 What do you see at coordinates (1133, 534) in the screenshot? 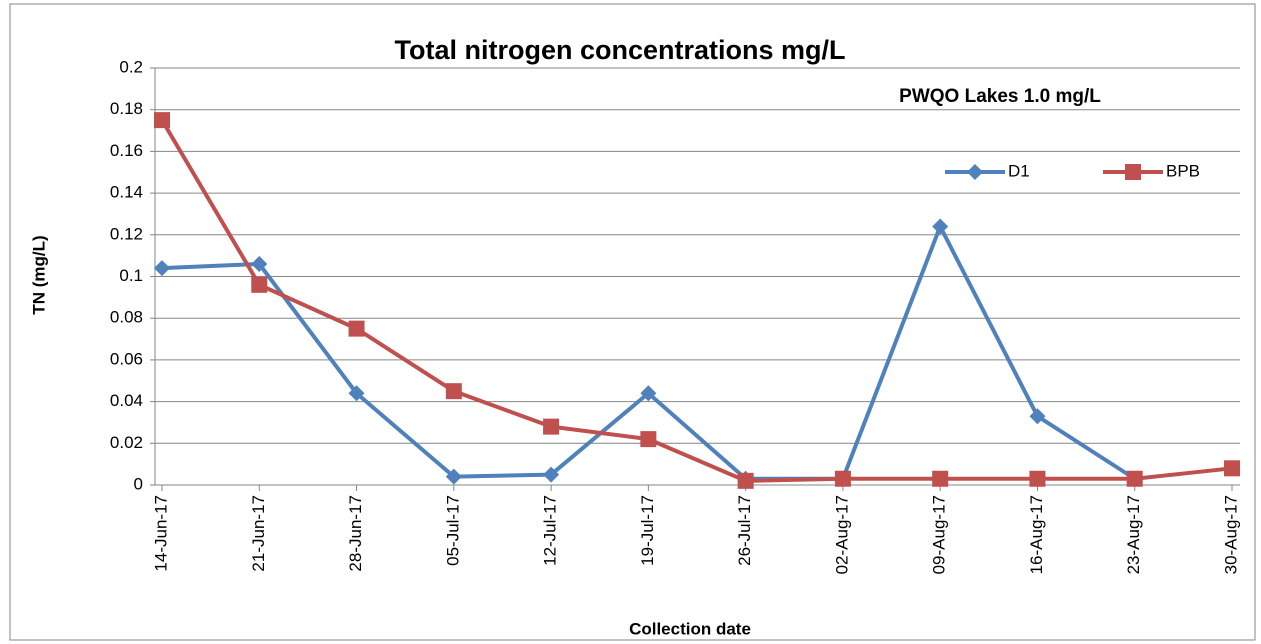
I see `x-tick-label: 23-Aug-17` at bounding box center [1133, 534].